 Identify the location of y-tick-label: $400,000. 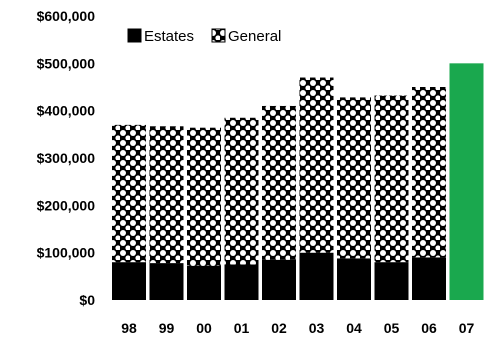
(66, 111).